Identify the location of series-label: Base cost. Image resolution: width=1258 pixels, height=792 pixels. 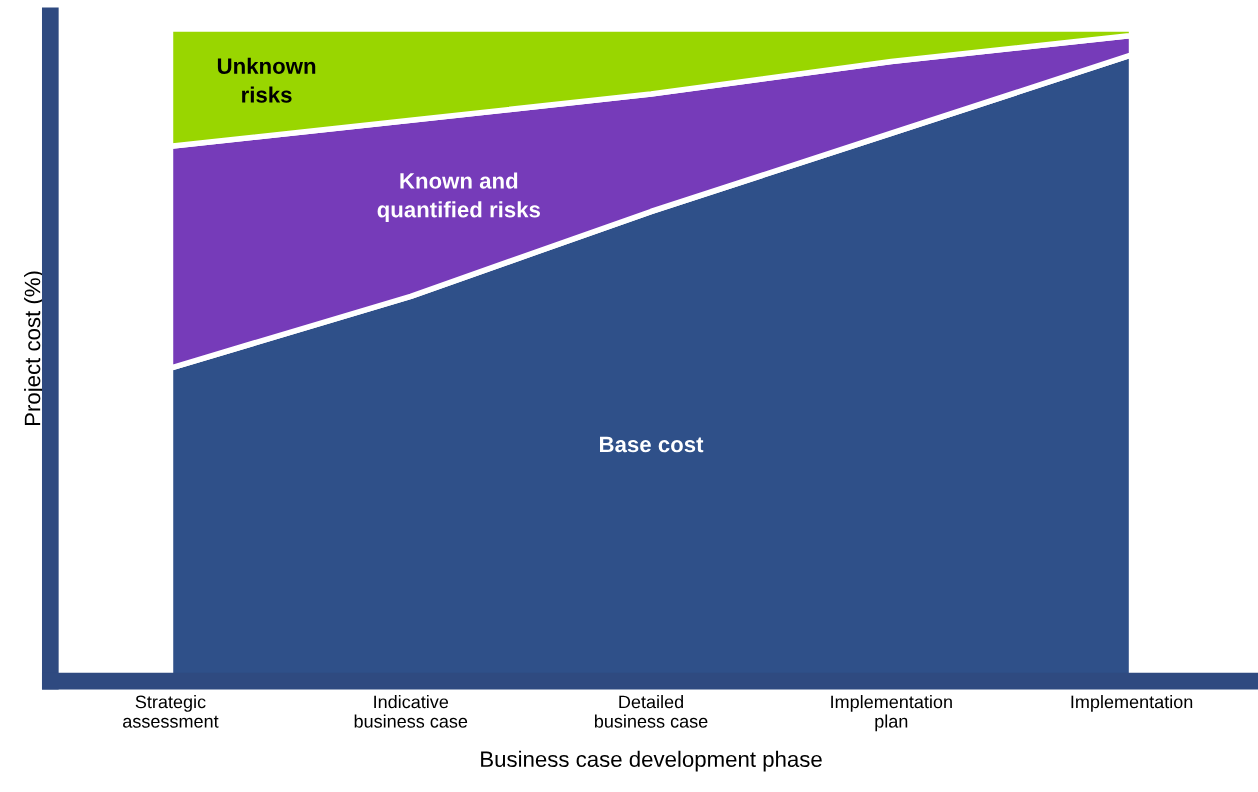
(652, 444).